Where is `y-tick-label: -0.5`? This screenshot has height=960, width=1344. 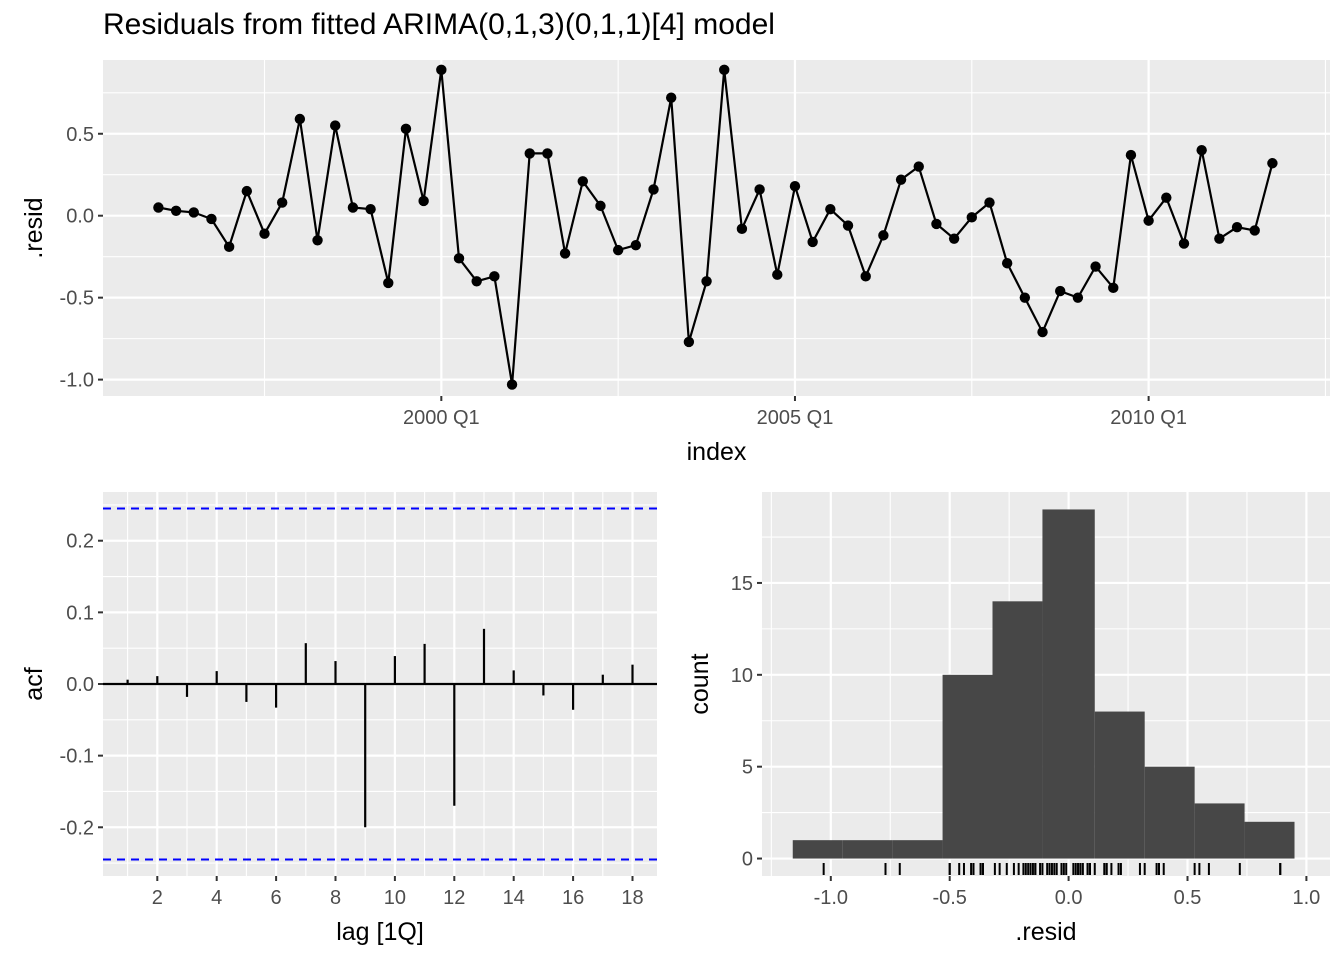 y-tick-label: -0.5 is located at coordinates (77, 299).